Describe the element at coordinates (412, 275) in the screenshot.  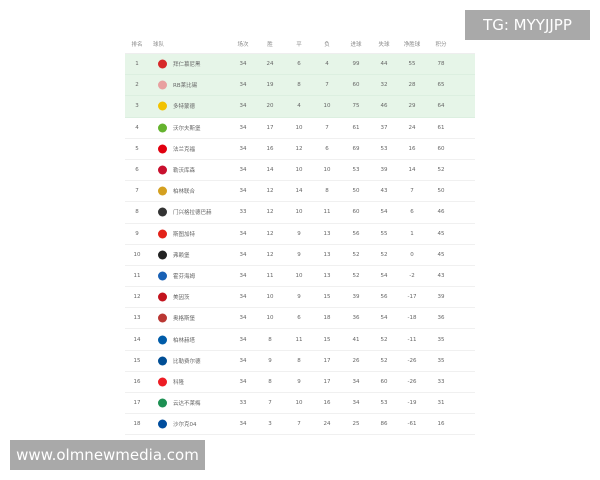
I see `cell-goal-diff: -2` at that location.